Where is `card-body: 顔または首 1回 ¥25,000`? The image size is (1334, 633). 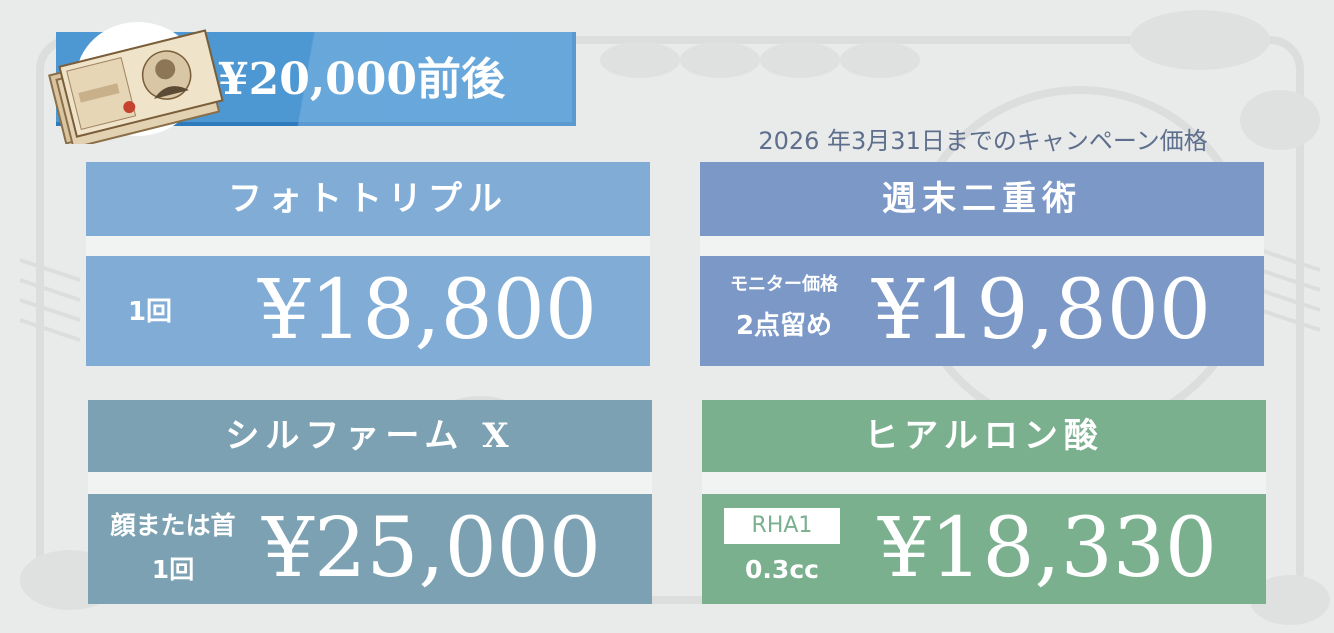 card-body: 顔または首 1回 ¥25,000 is located at coordinates (370, 549).